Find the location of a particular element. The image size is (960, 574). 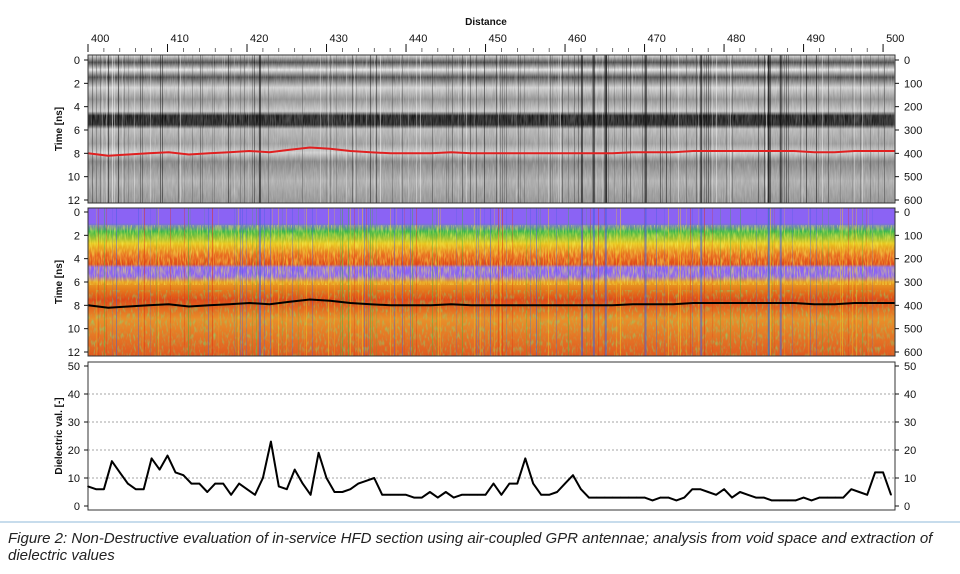

y-tick-label-left: 12 is located at coordinates (74, 353).